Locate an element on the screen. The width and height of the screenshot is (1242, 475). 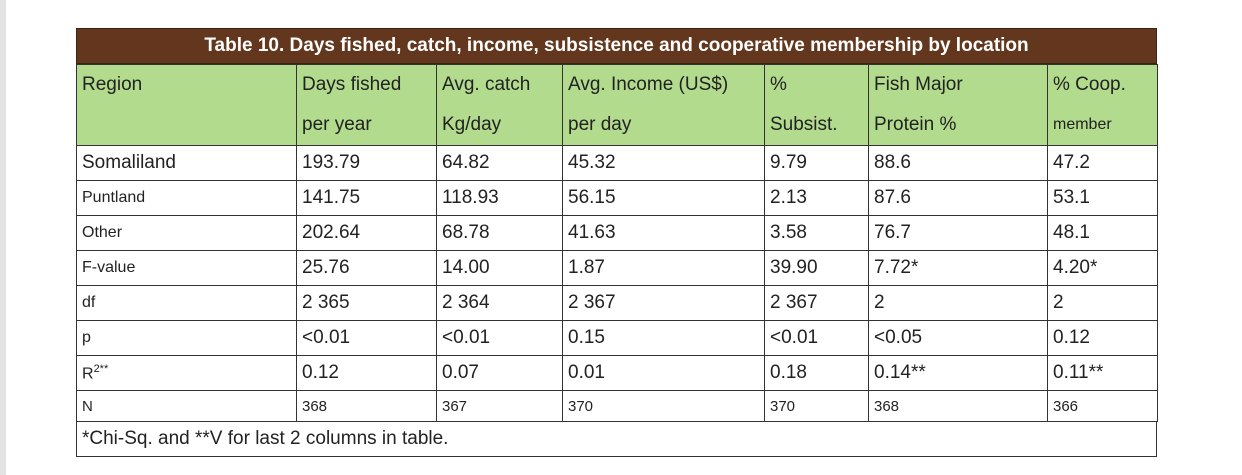
cell-text: 76.7 is located at coordinates (892, 232).